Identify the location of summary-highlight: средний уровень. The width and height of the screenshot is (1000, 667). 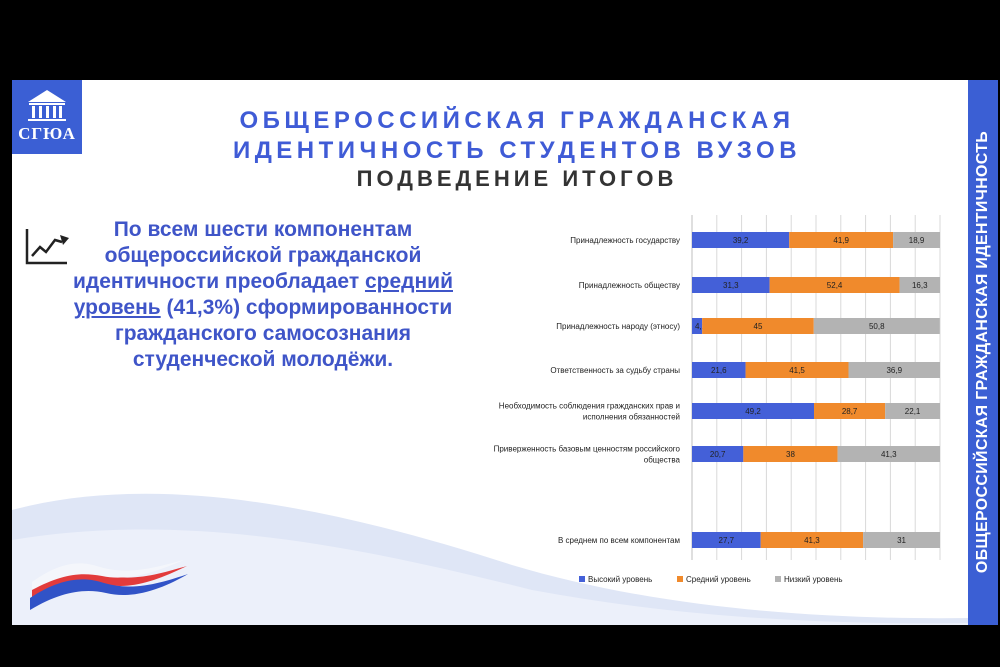
(263, 294).